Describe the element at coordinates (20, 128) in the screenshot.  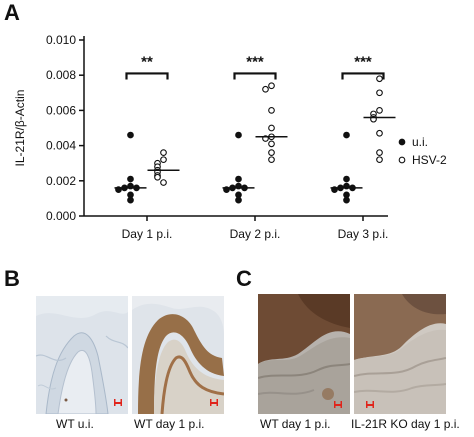
I see `y-axis-label: IL-21R/β-Actin` at that location.